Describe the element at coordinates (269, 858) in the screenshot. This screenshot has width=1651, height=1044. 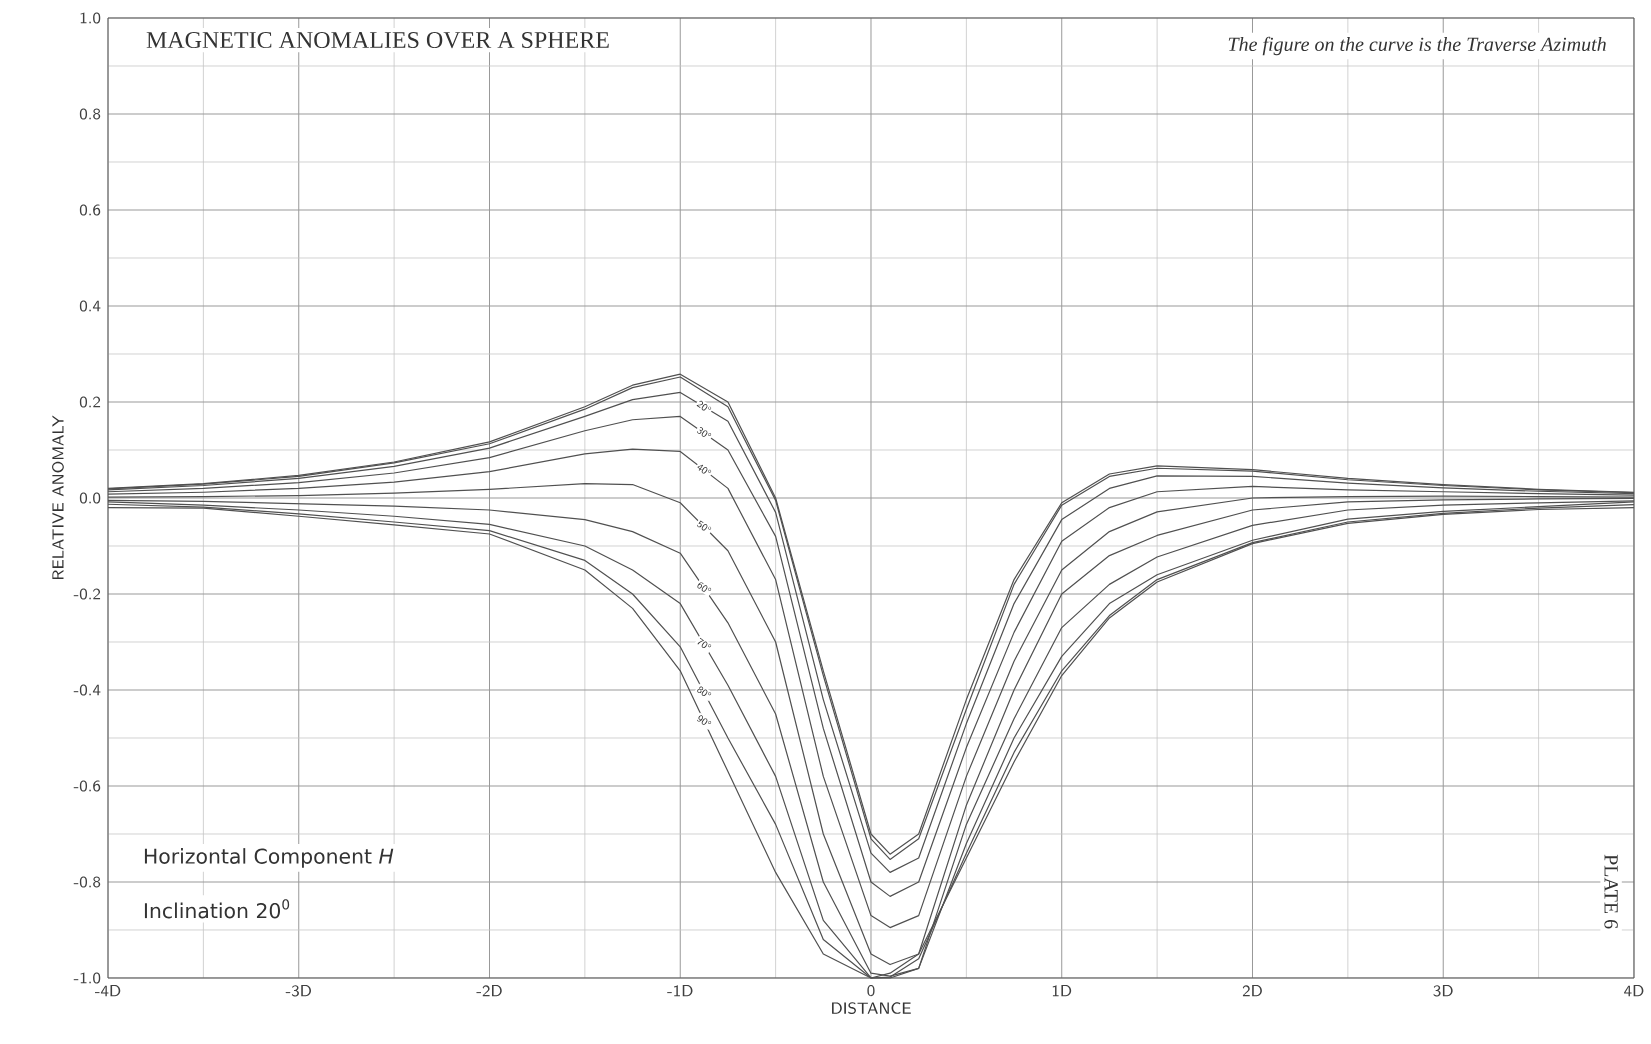
I see `annotation: Horizontal Component H` at that location.